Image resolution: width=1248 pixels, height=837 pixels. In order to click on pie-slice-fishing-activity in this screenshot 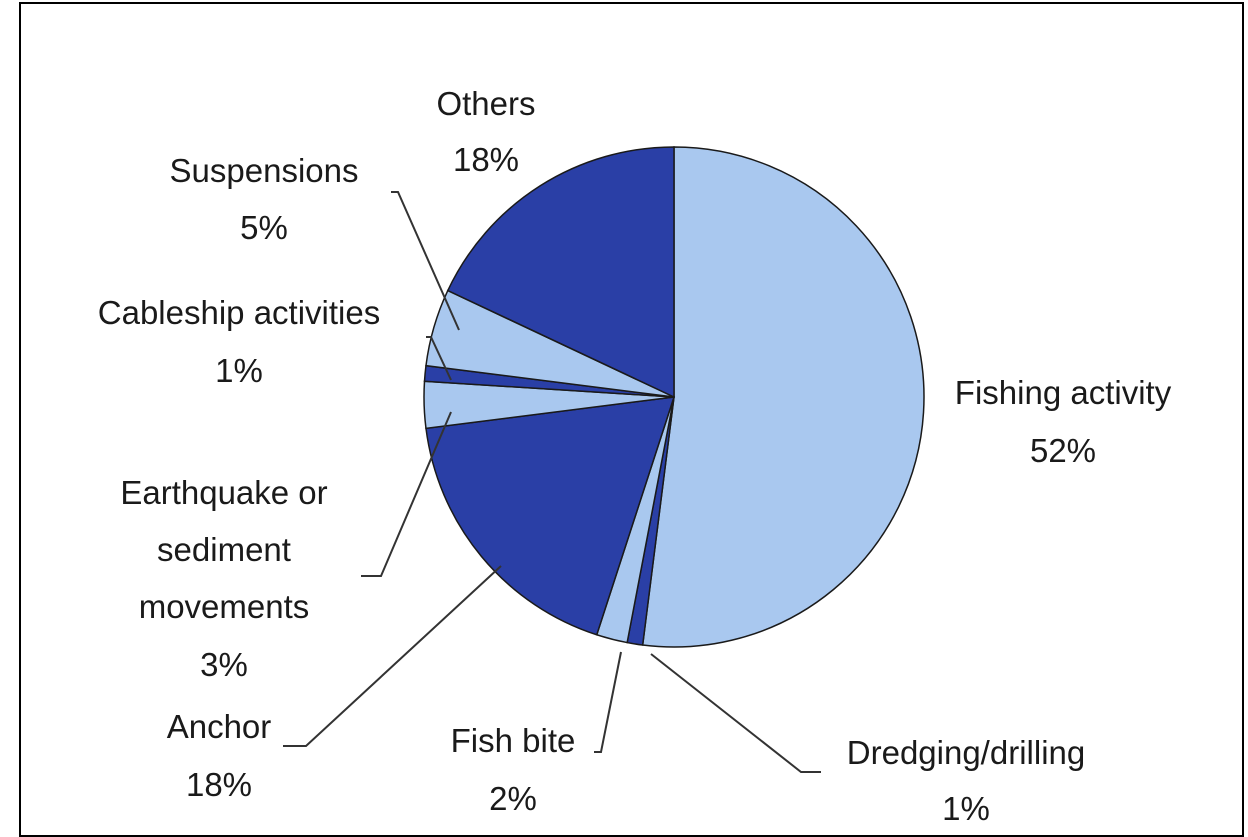, I will do `click(783, 397)`.